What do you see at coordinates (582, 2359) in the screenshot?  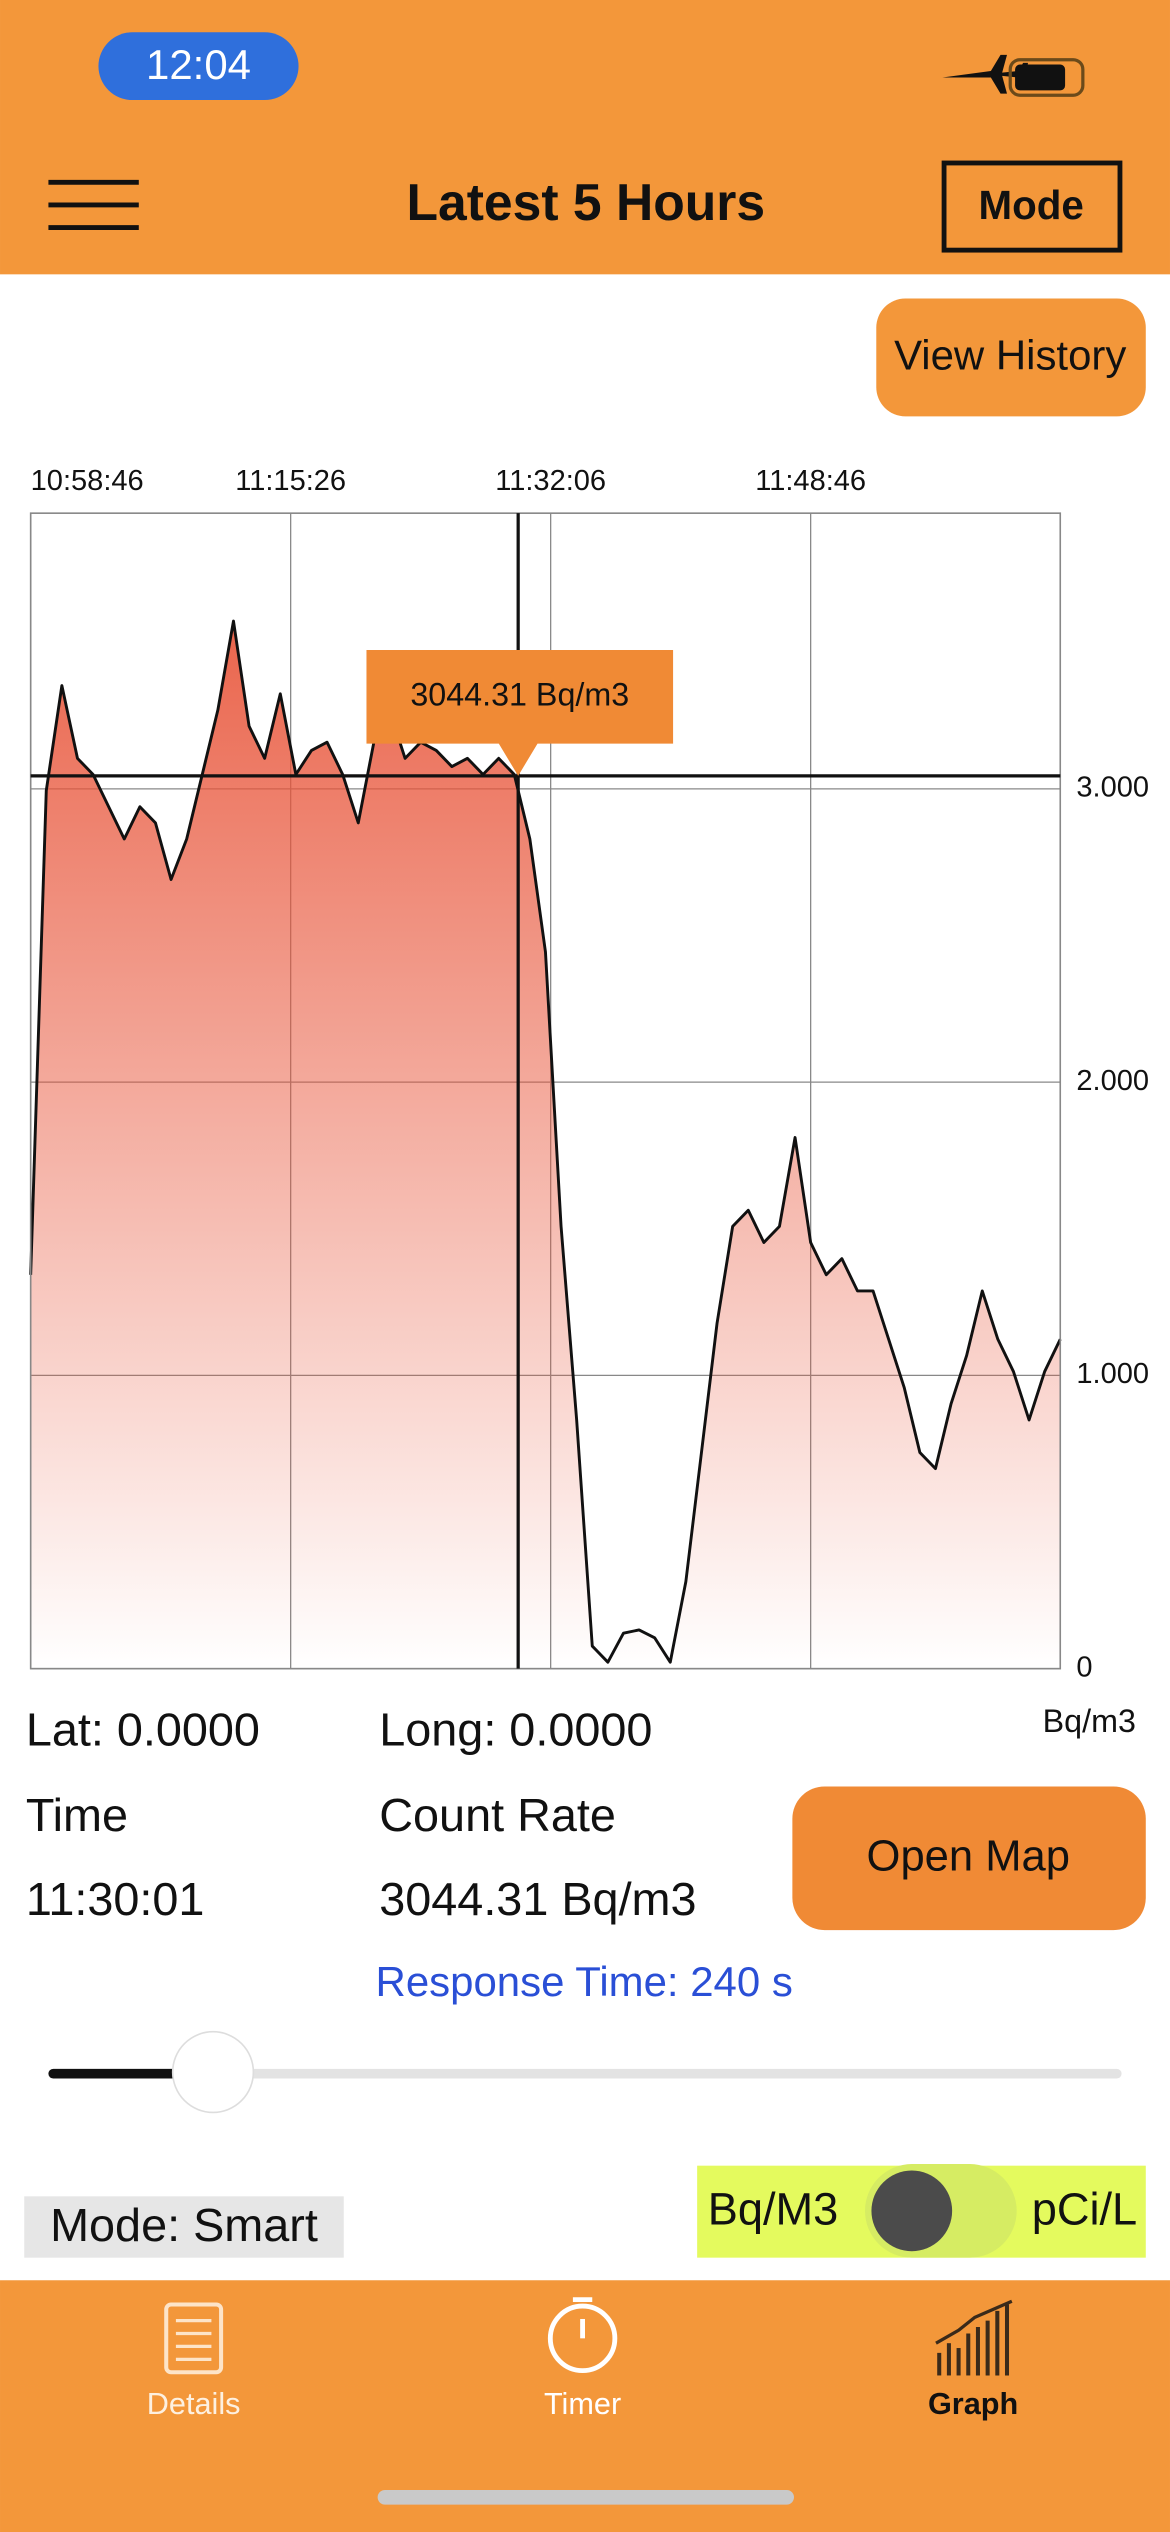 I see `tab-timer: Timer` at bounding box center [582, 2359].